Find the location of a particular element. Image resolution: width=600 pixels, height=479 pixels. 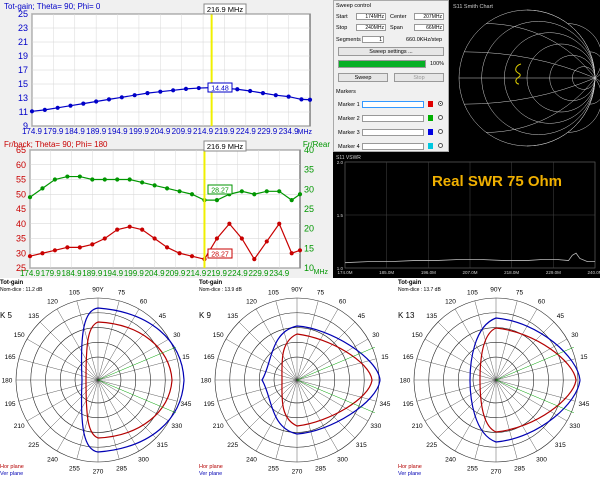

y-tick-label-right: 40 is located at coordinates (309, 150).